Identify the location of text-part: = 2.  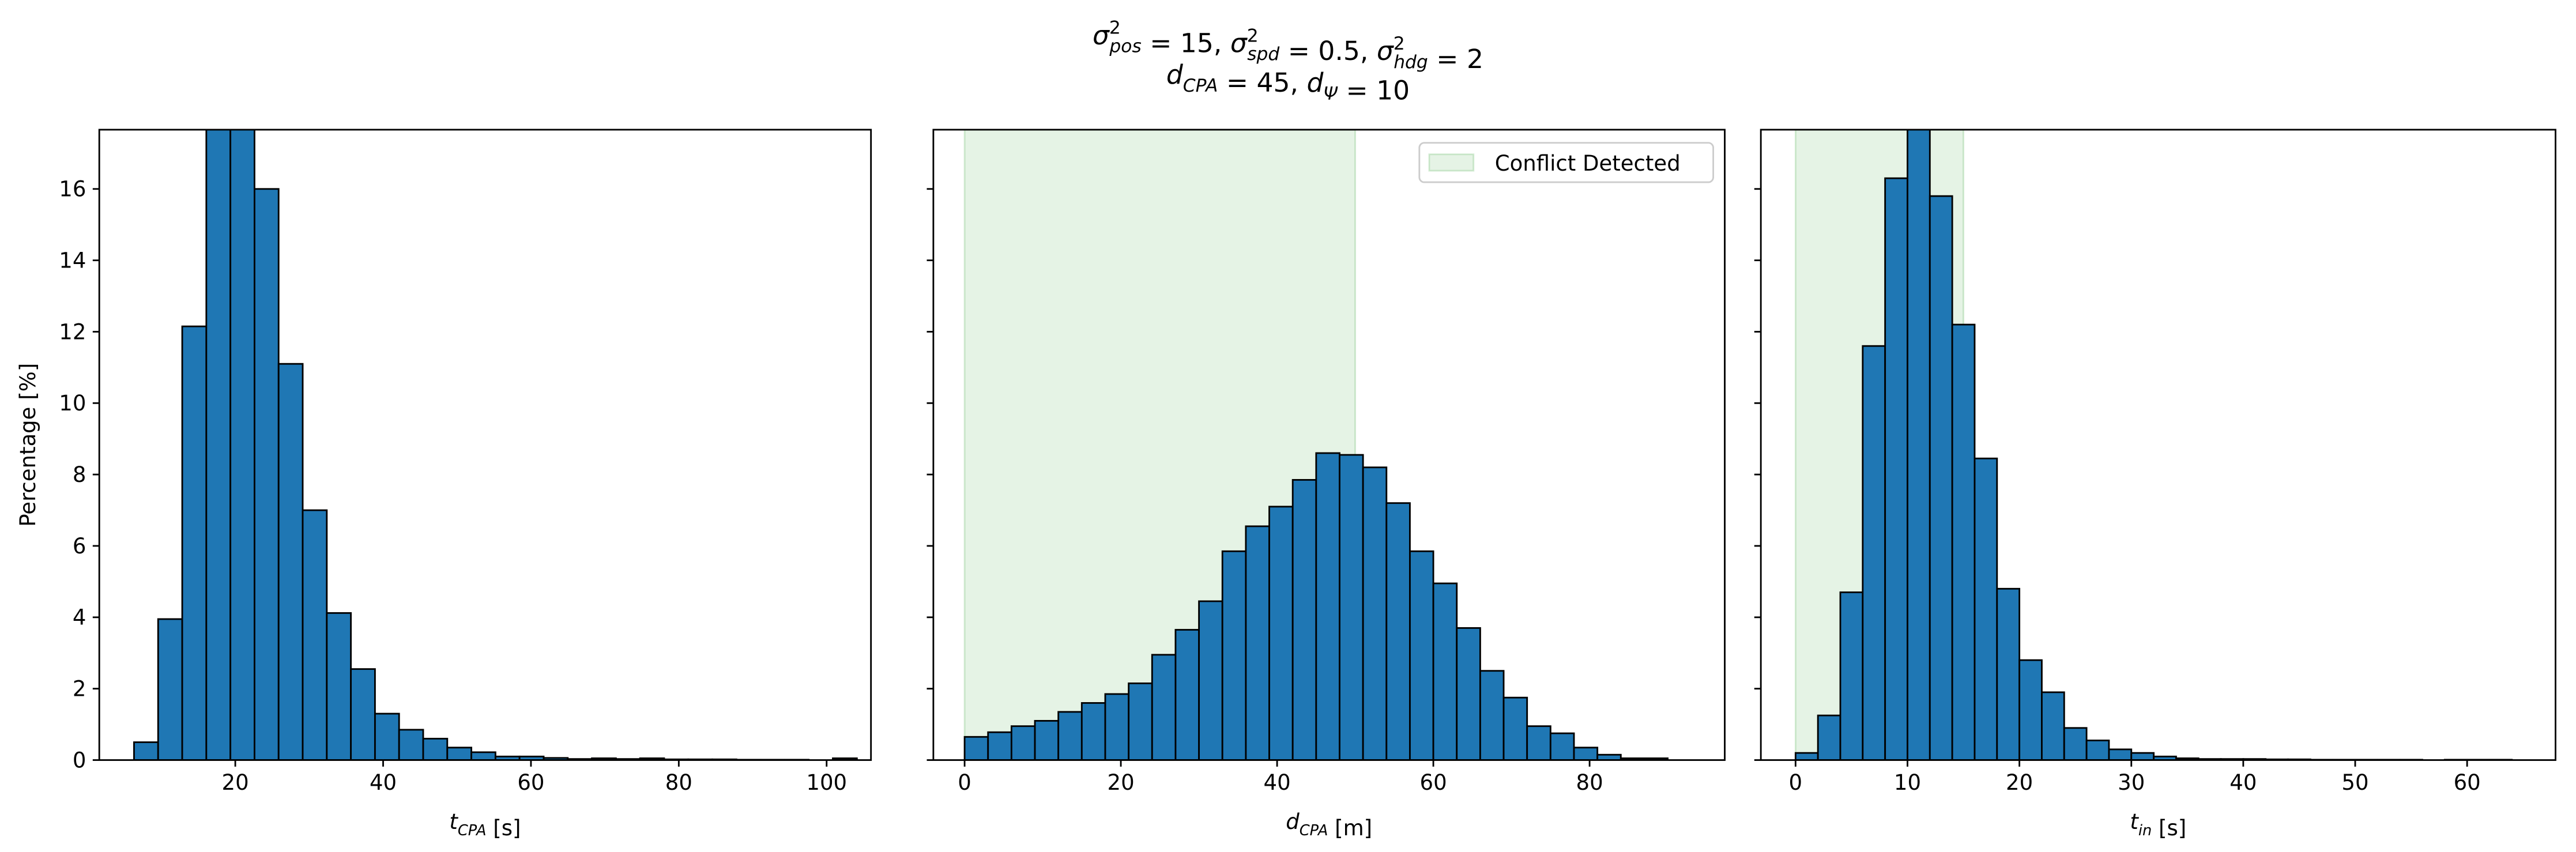
(1455, 59).